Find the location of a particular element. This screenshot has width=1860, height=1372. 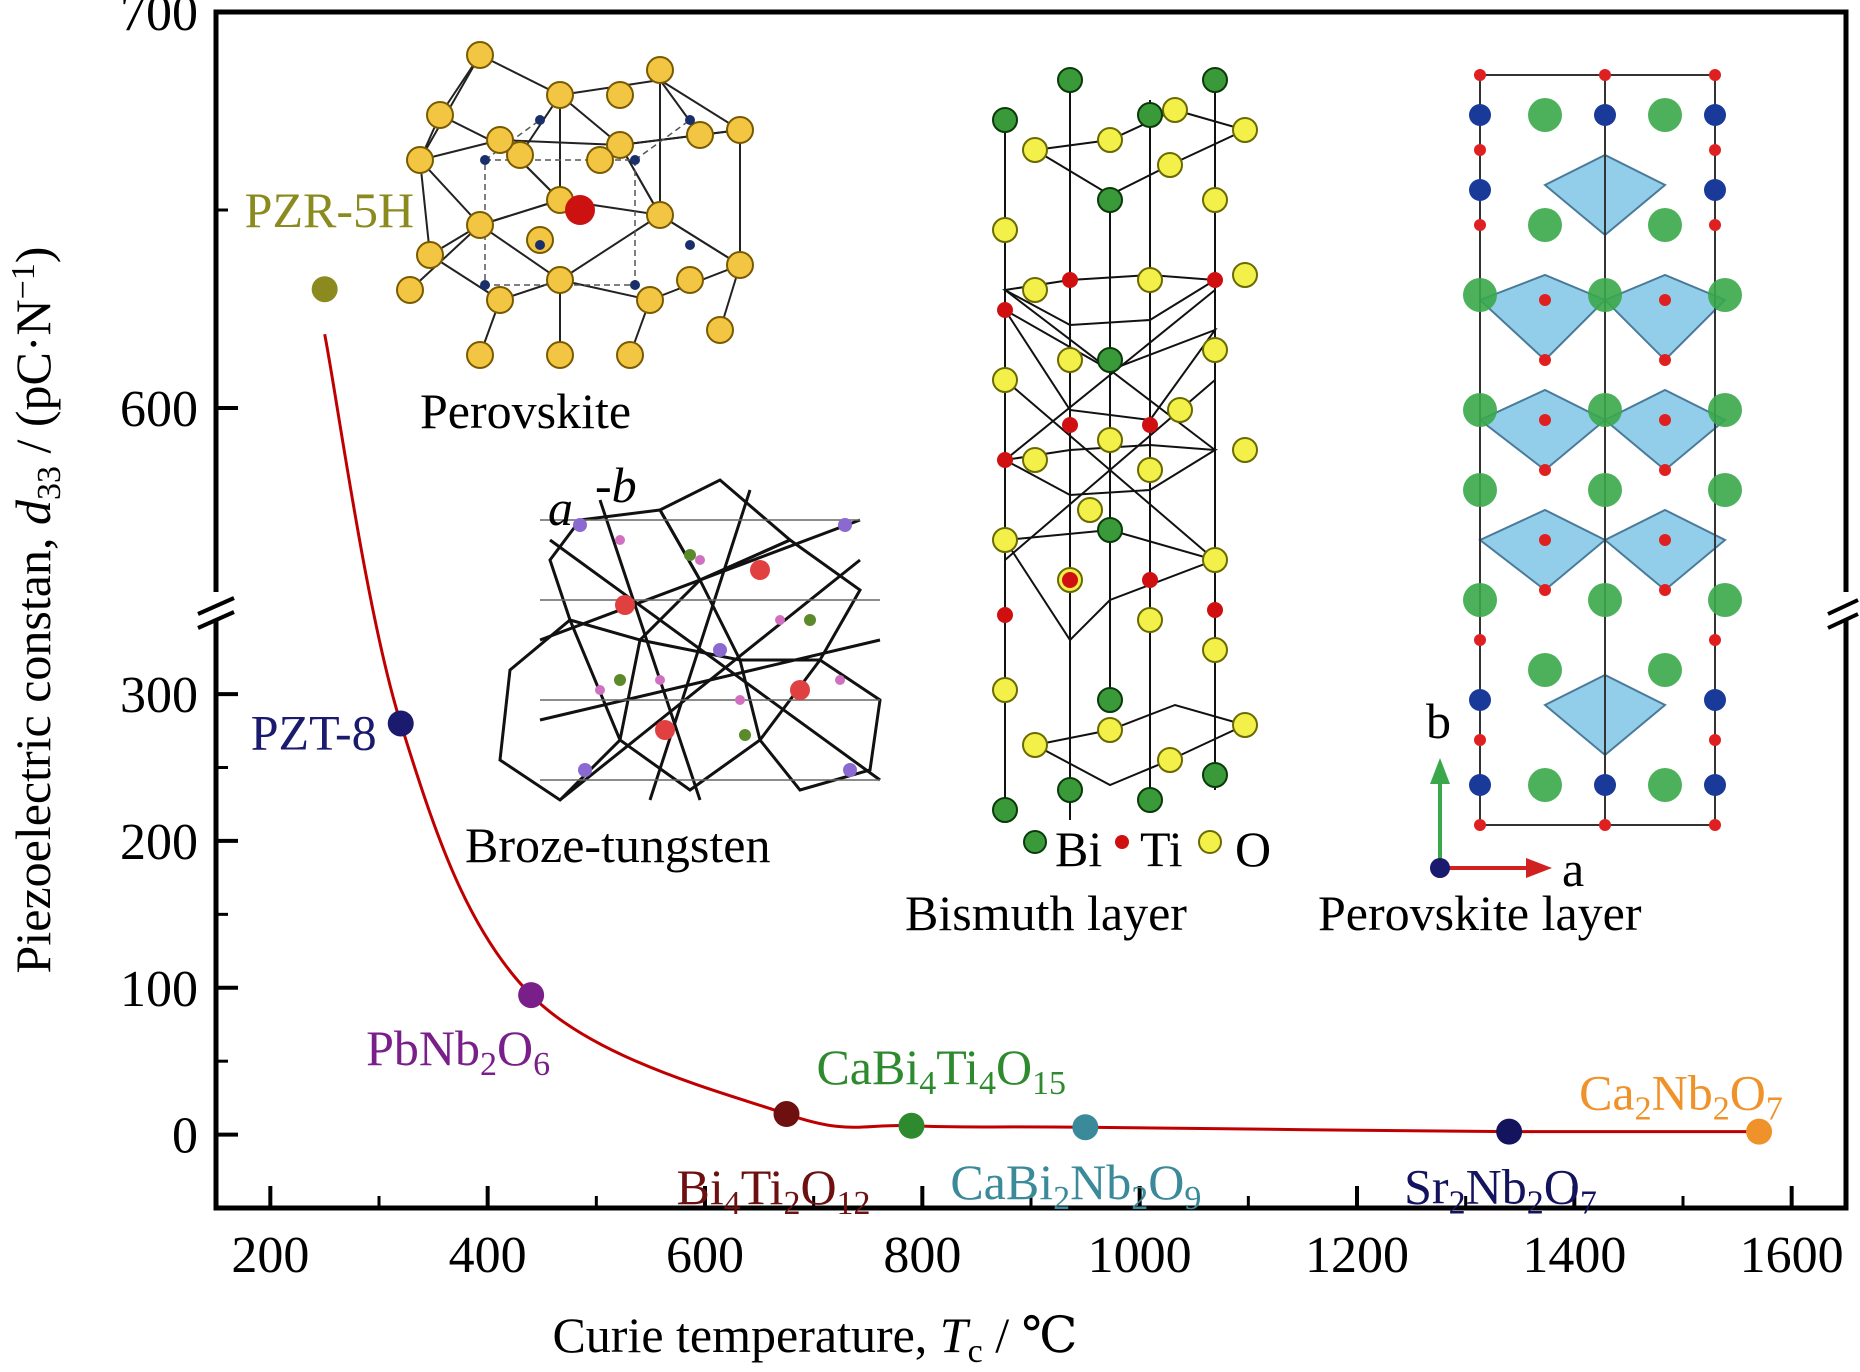

point-label-1: PZT-8 is located at coordinates (314, 732).